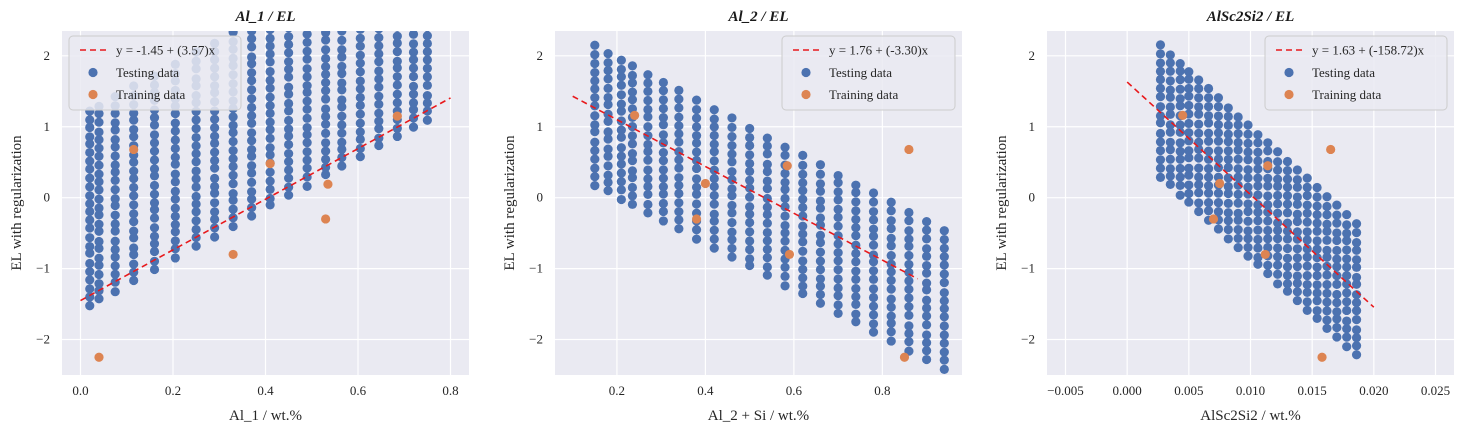 This screenshot has width=1466, height=435. Describe the element at coordinates (1065, 390) in the screenshot. I see `x-tick-label: −0.005` at that location.